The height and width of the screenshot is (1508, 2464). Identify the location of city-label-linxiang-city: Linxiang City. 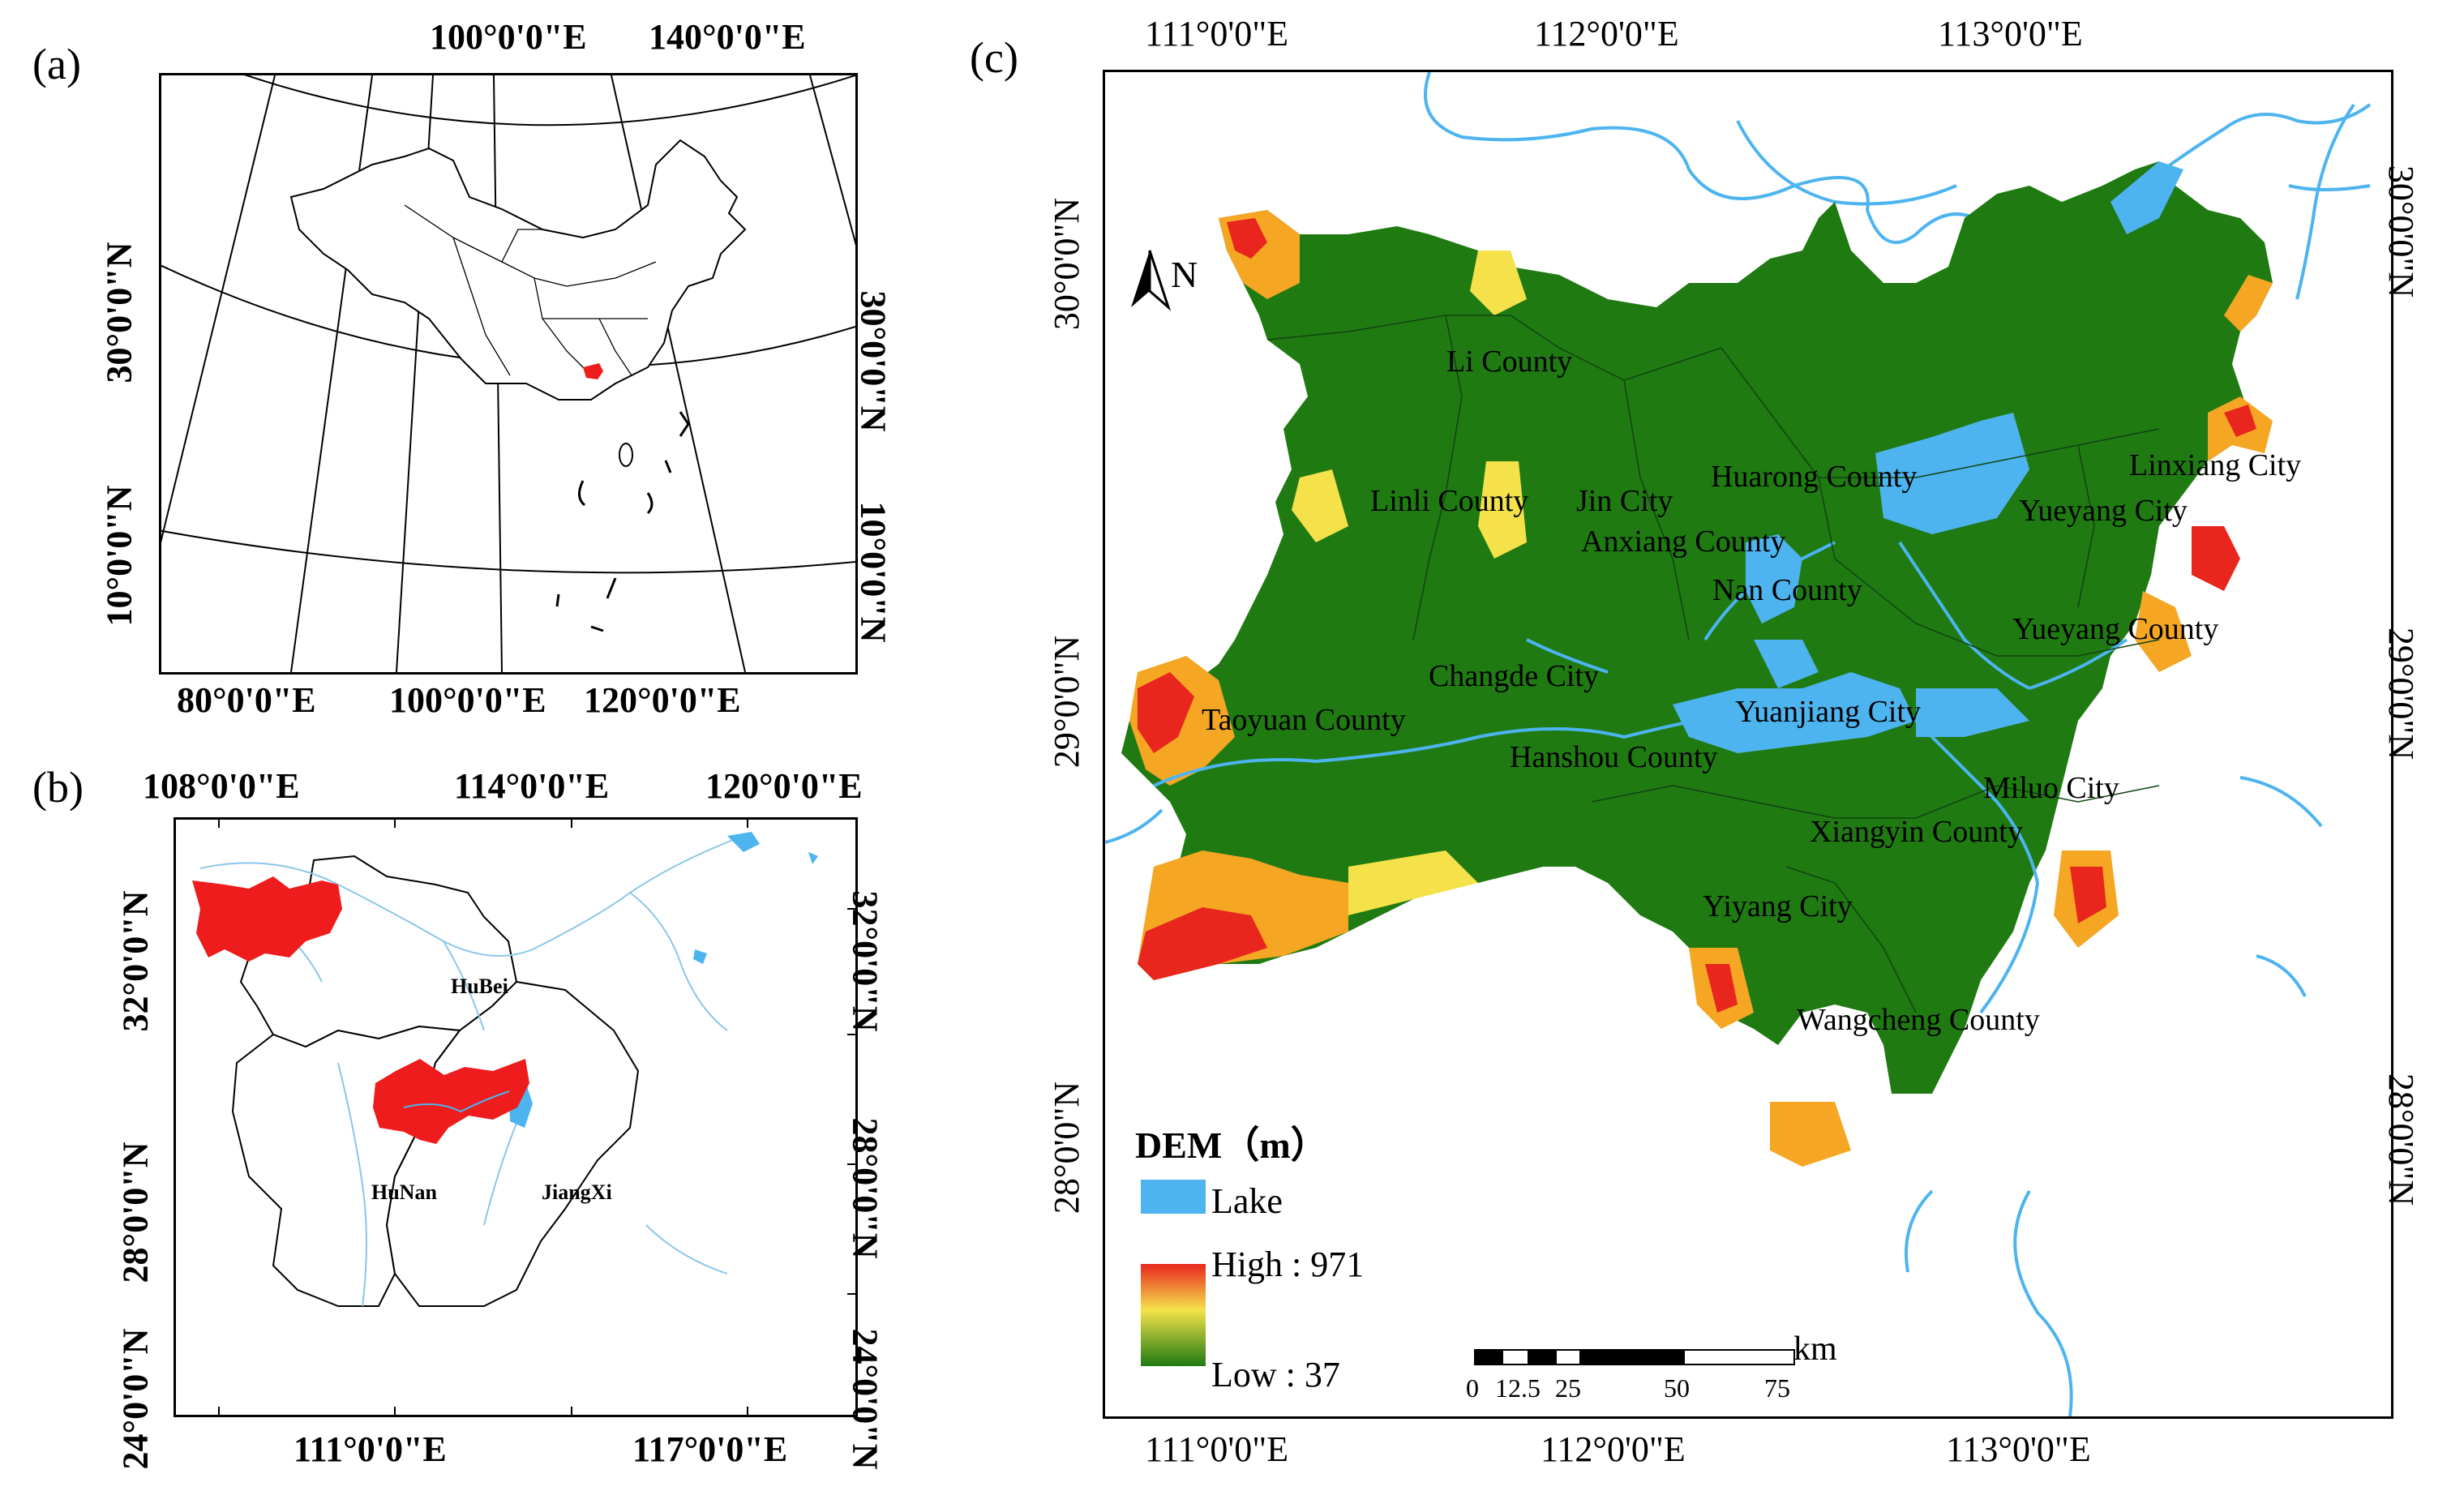
(2215, 465).